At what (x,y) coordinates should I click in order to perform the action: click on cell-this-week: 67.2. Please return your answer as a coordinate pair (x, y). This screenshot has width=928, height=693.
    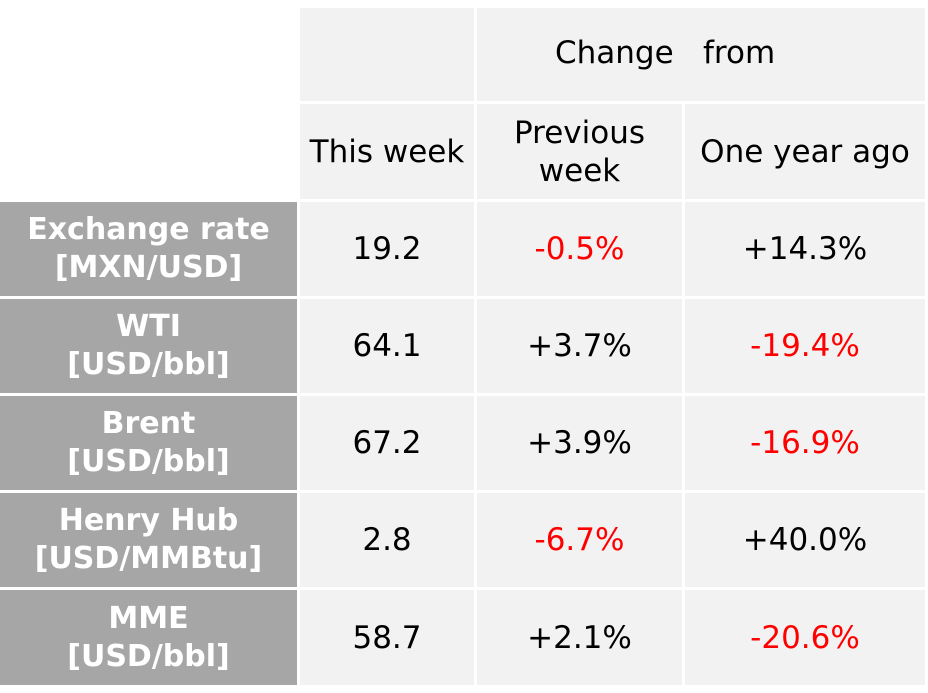
    Looking at the image, I should click on (387, 443).